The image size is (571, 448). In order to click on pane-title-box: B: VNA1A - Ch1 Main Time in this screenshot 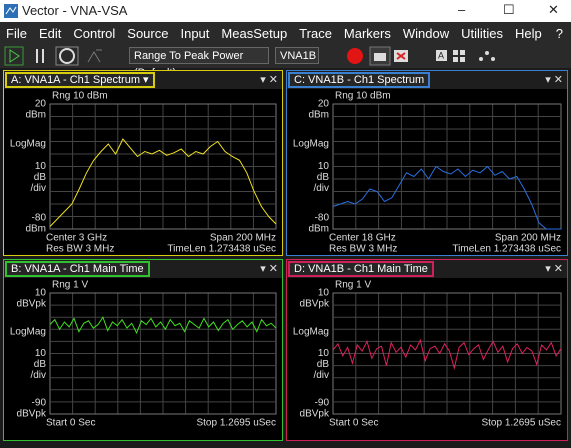, I will do `click(77, 269)`.